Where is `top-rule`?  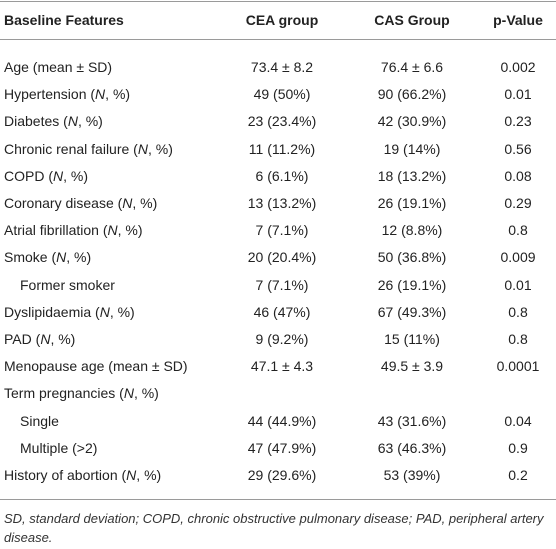 top-rule is located at coordinates (278, 1).